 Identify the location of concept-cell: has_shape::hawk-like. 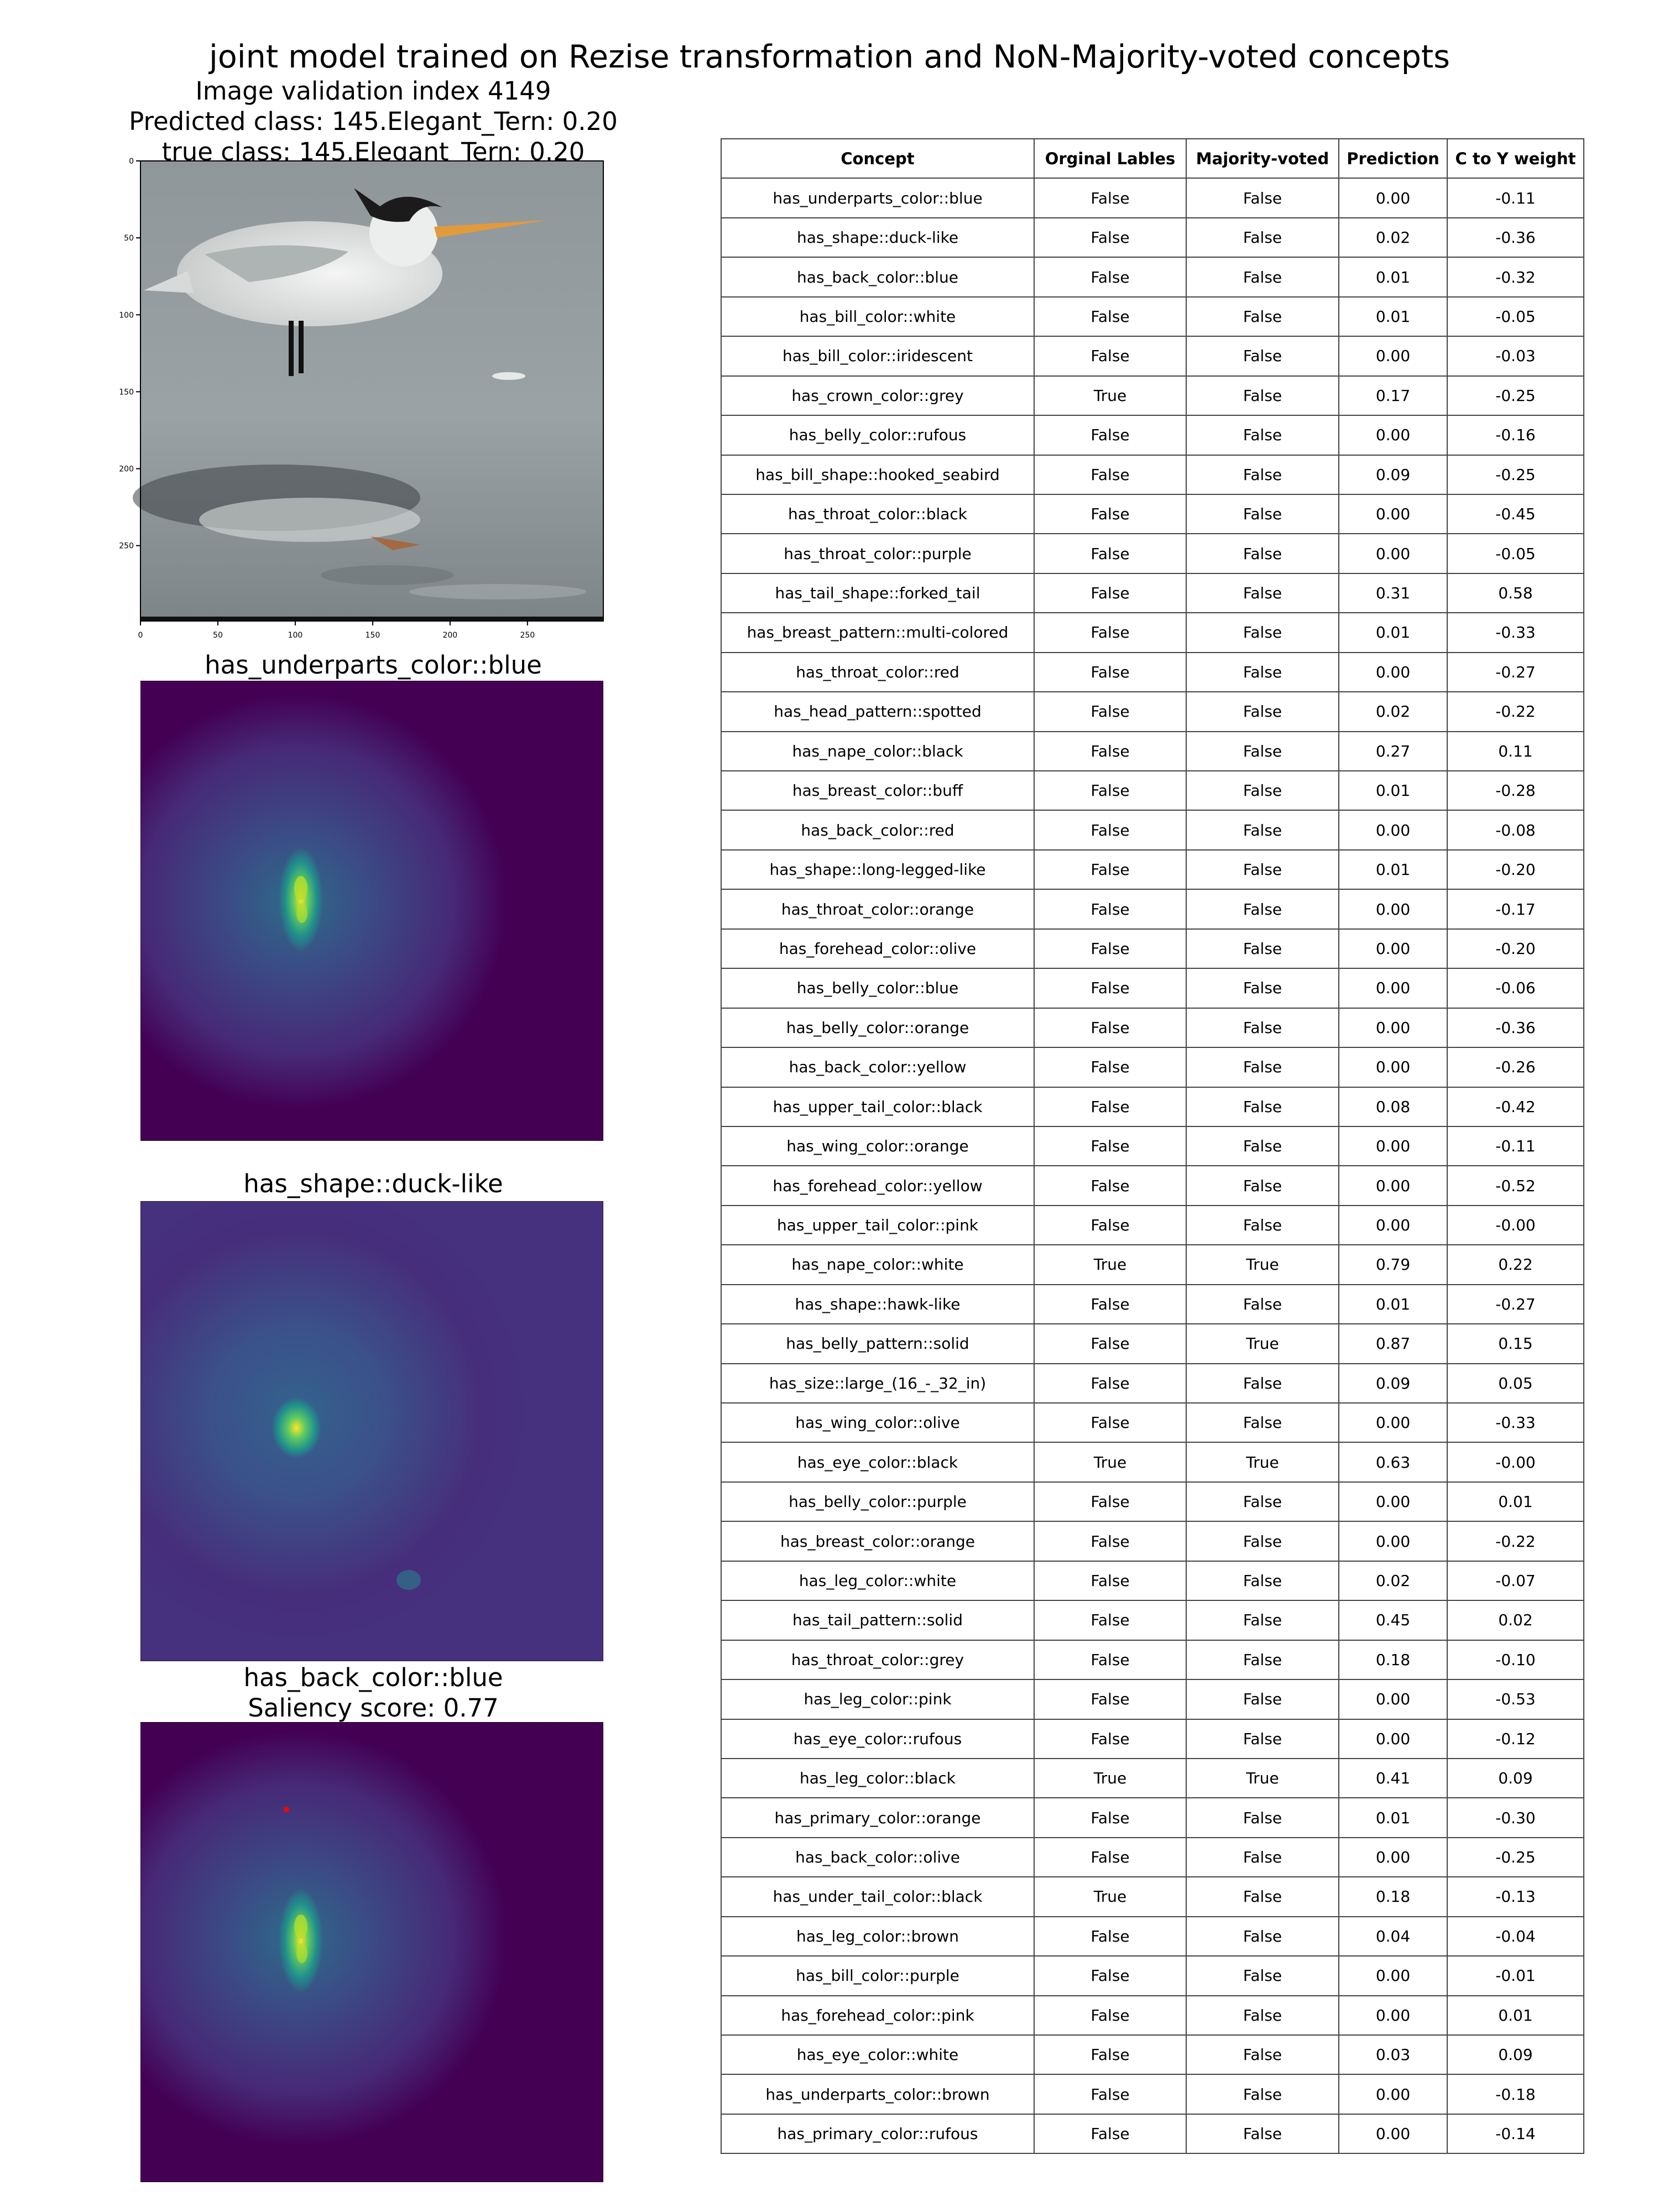
(878, 1305).